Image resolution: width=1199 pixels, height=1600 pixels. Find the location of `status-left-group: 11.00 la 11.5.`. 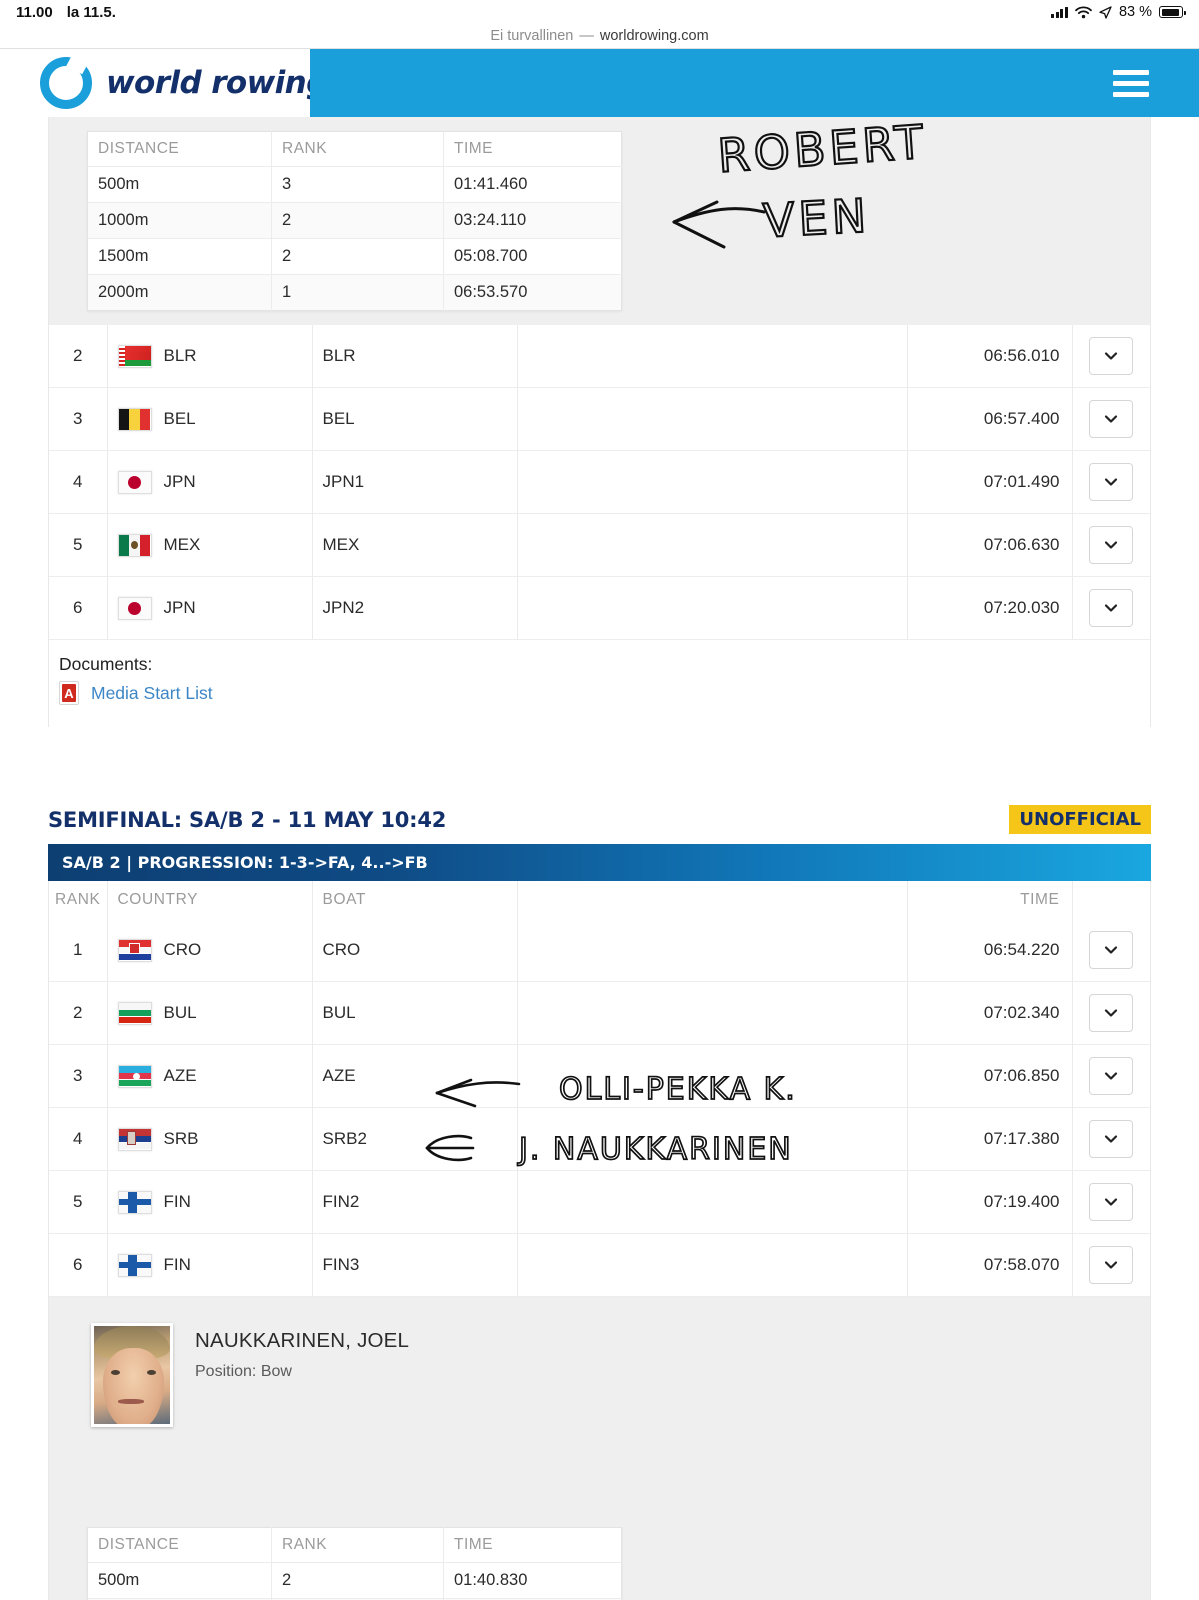

status-left-group: 11.00 la 11.5. is located at coordinates (66, 12).